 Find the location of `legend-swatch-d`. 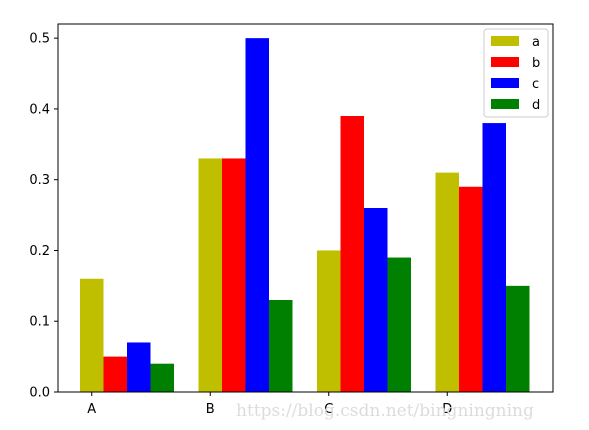

legend-swatch-d is located at coordinates (505, 104).